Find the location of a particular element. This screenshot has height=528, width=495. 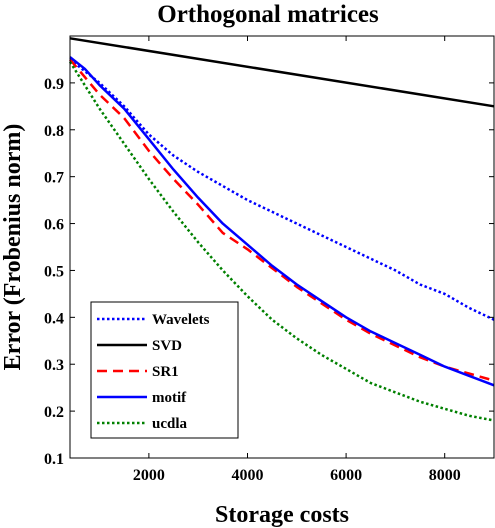

legend-entries: Wavelets SVD SR1 motif ucdla is located at coordinates (153, 372).